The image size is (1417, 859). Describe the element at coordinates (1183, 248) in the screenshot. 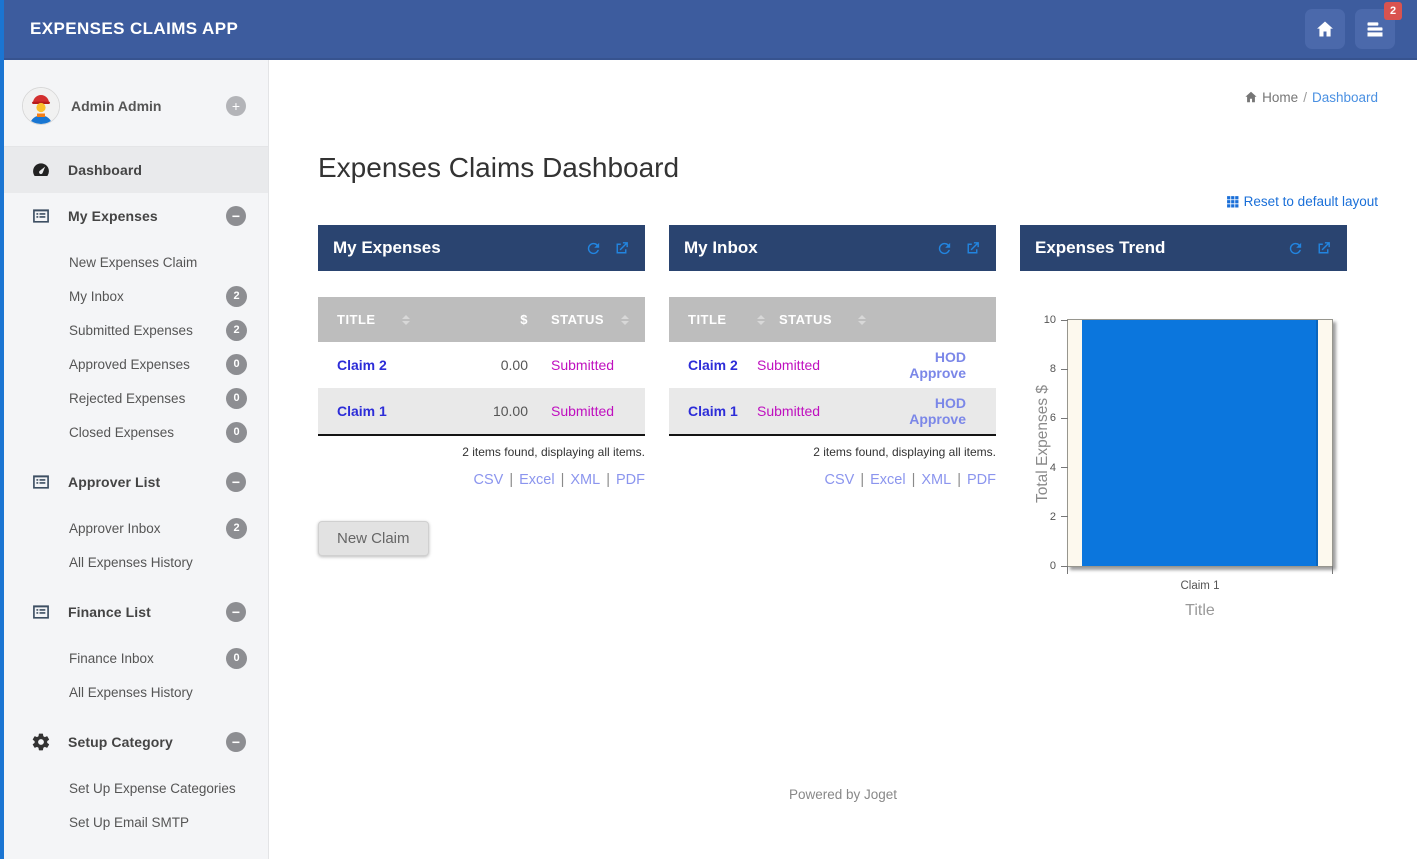

I see `panel-header: Expenses Trend` at that location.